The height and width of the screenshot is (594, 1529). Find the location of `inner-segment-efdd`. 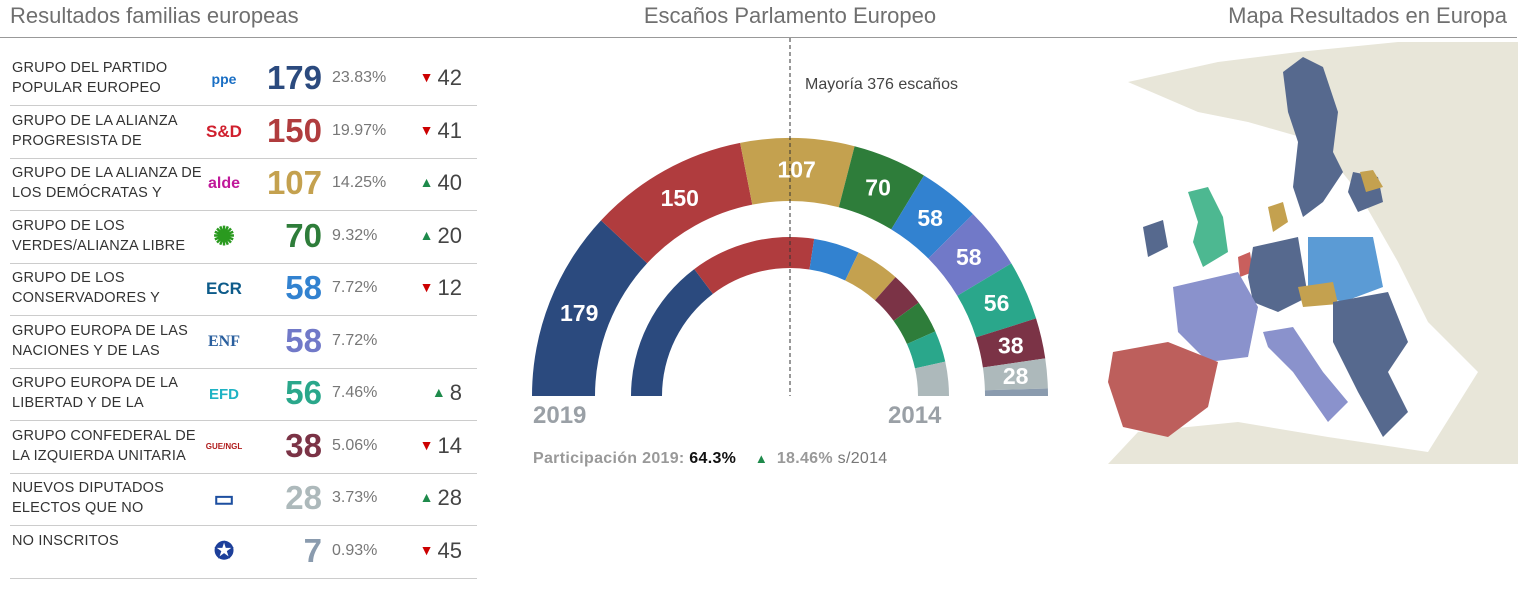

inner-segment-efdd is located at coordinates (926, 350).